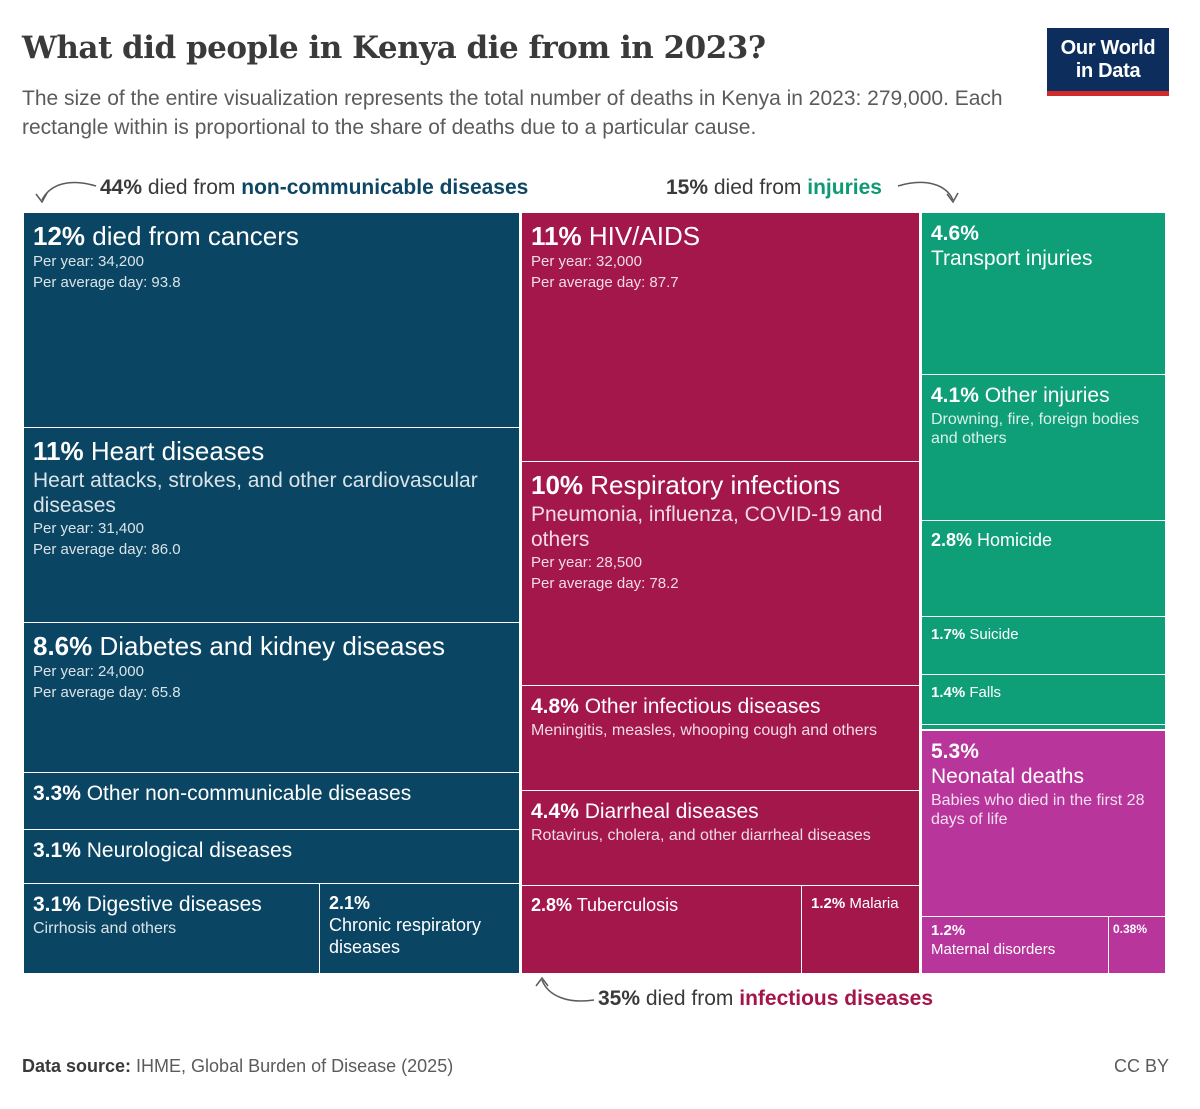  Describe the element at coordinates (1044, 395) in the screenshot. I see `tile-other-injuries-title: 4.1% Other injuries` at that location.